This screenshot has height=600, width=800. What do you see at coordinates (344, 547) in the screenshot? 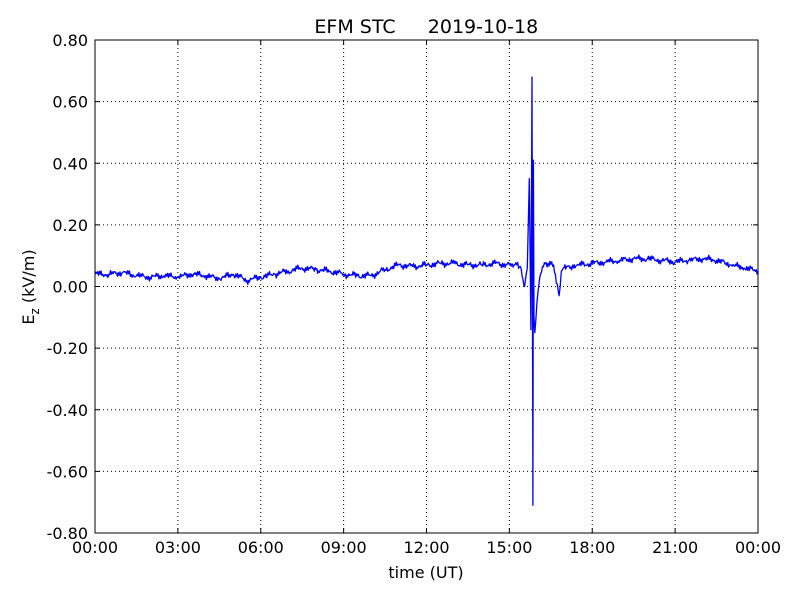
I see `x-tick-label: 09:00` at bounding box center [344, 547].